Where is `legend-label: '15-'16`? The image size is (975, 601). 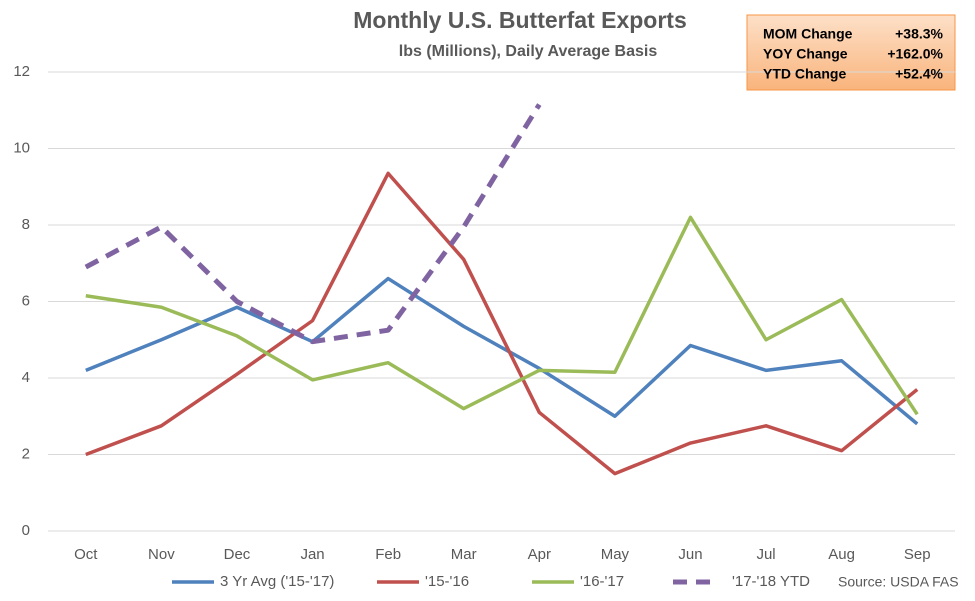
legend-label: '15-'16 is located at coordinates (447, 581).